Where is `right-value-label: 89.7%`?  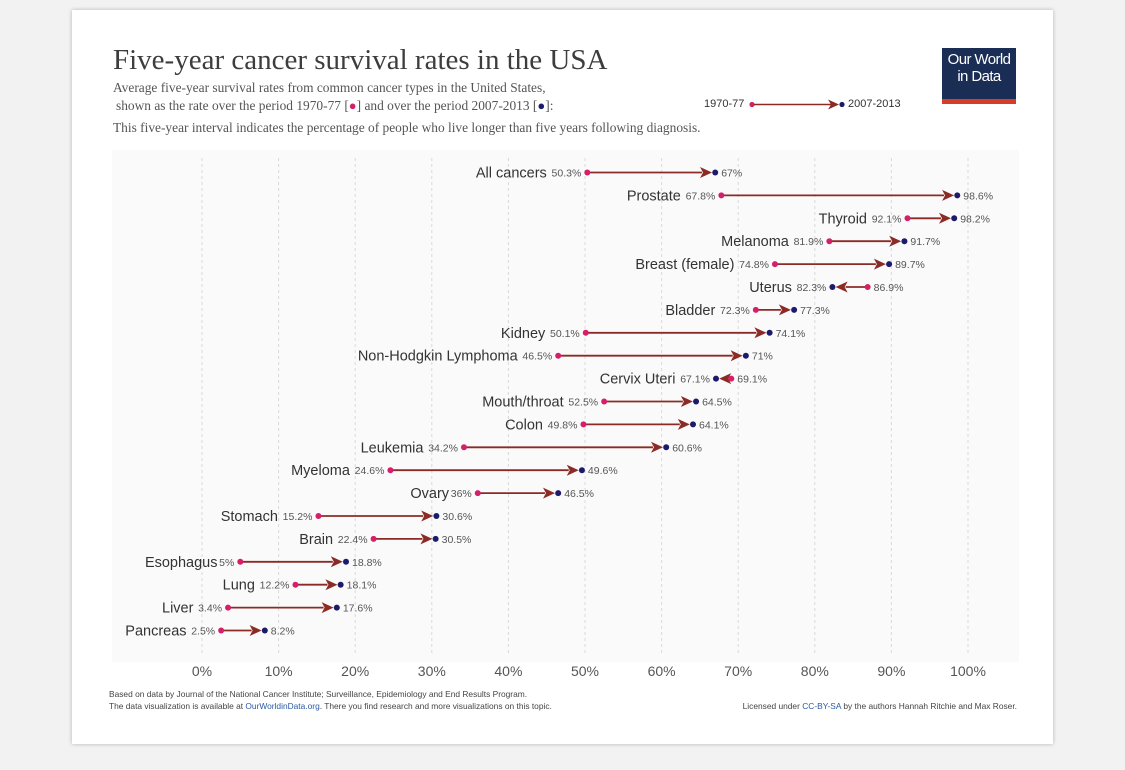
right-value-label: 89.7% is located at coordinates (910, 265).